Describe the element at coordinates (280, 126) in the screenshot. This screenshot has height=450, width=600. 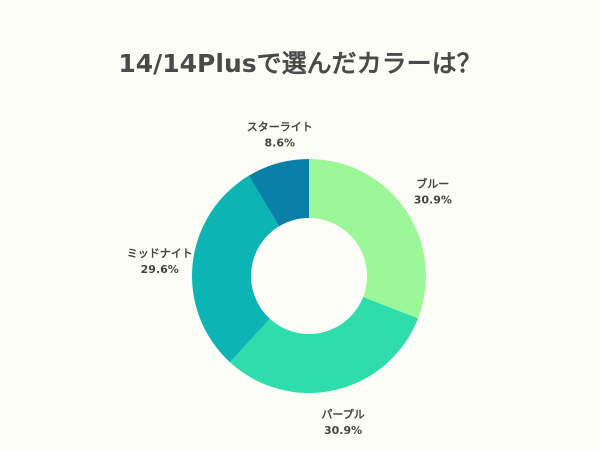
I see `slice-label: スターライト` at that location.